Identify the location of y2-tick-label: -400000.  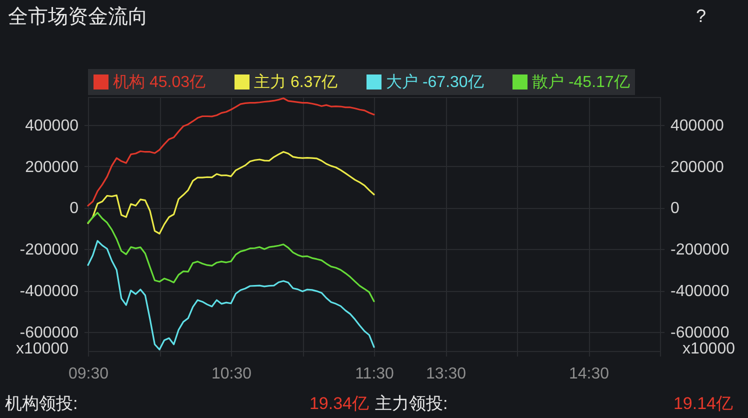
(700, 291).